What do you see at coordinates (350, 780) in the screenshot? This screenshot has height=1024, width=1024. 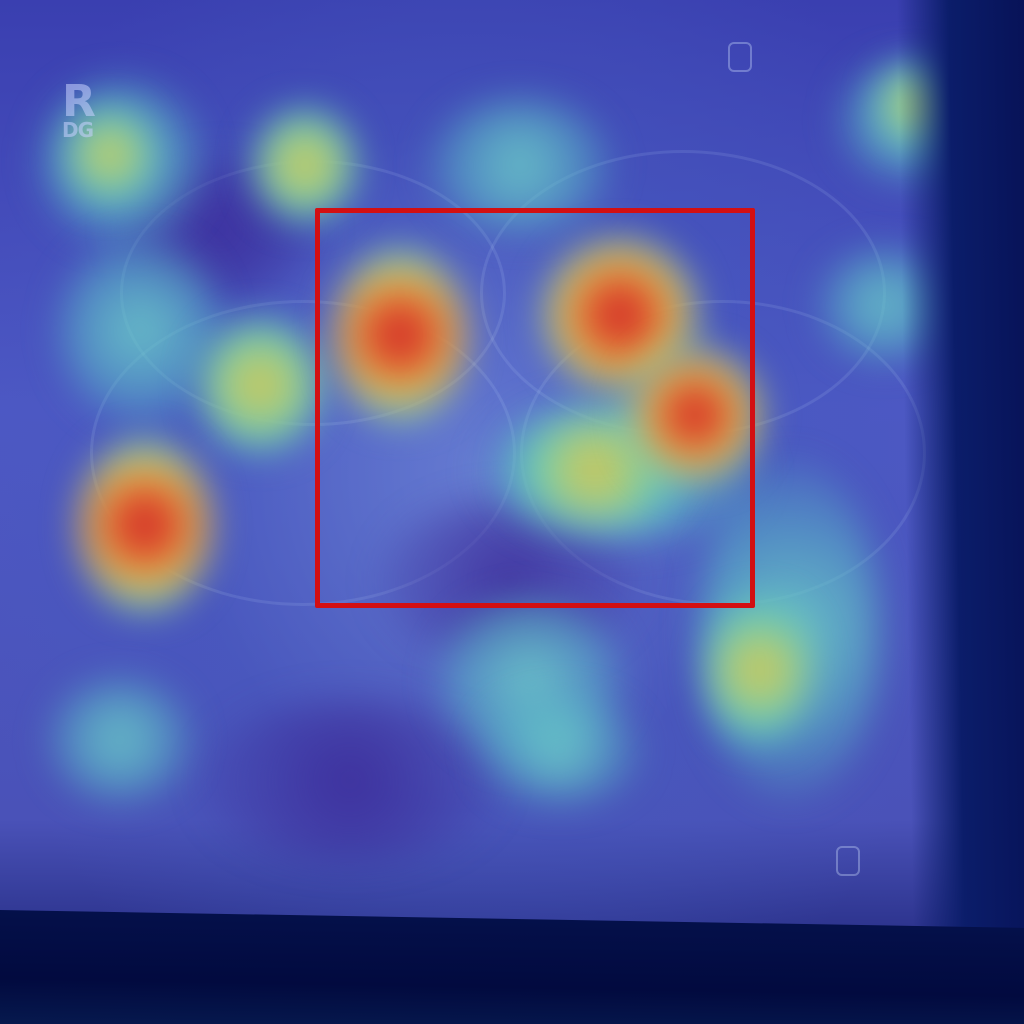 I see `heatmap-low-region` at bounding box center [350, 780].